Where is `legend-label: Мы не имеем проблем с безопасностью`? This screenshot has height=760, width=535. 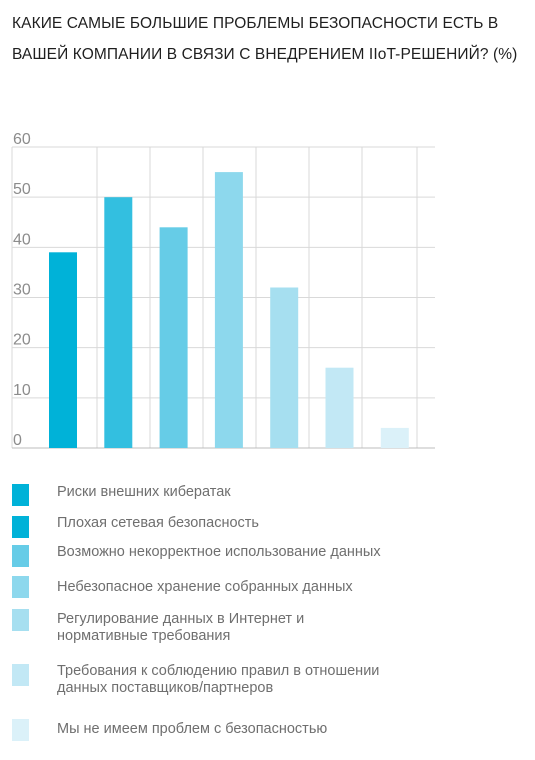
legend-label: Мы не имеем проблем с безопасностью is located at coordinates (192, 729).